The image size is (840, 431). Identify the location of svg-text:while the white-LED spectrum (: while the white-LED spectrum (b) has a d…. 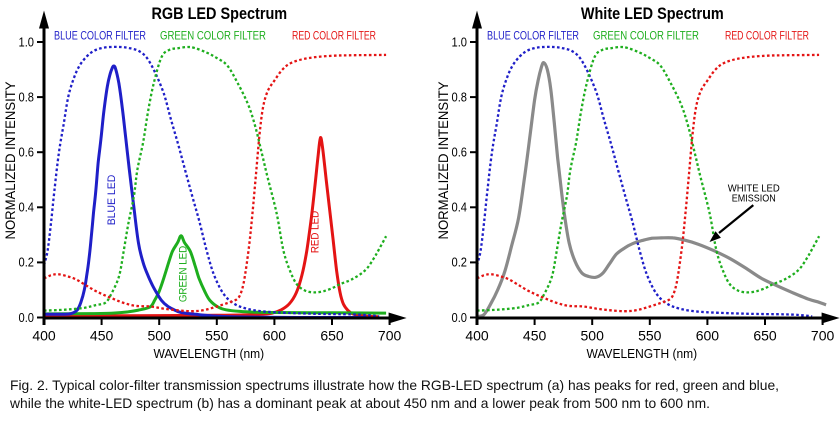
(359, 403).